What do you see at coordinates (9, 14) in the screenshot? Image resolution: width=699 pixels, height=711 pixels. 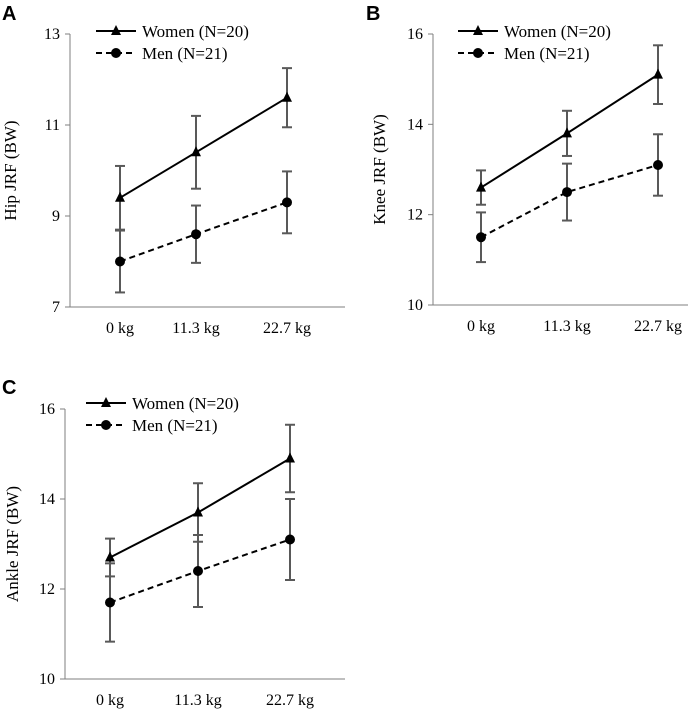 I see `panel-label: A` at bounding box center [9, 14].